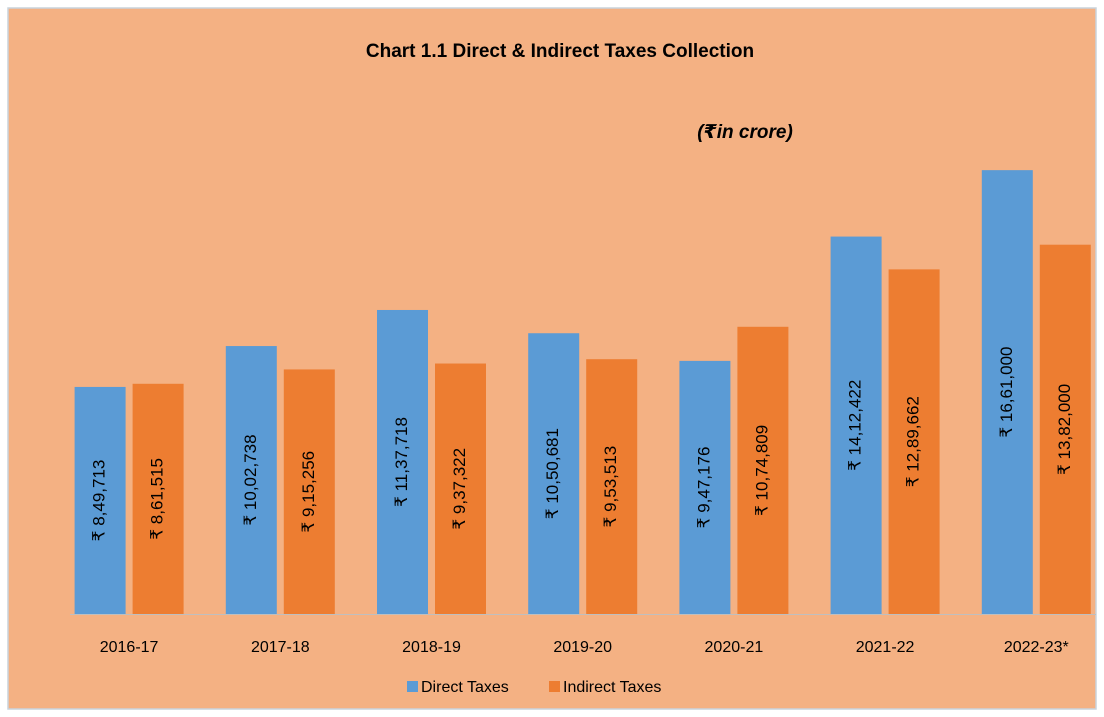 The image size is (1104, 717). Describe the element at coordinates (582, 647) in the screenshot. I see `x-tick-label: 2019-20` at that location.